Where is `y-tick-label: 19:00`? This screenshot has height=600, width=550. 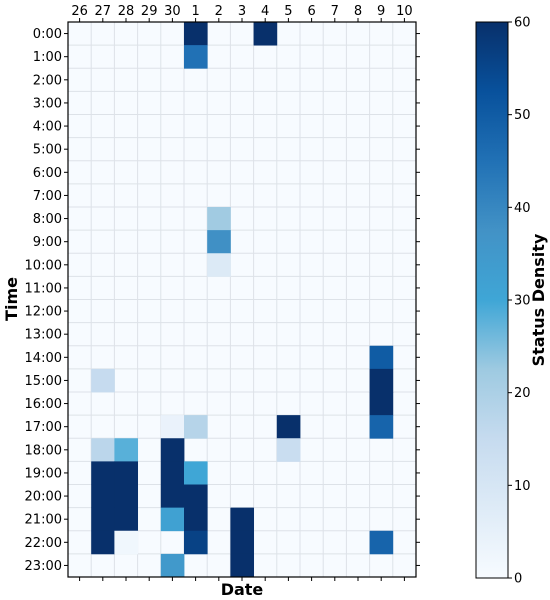 y-tick-label: 19:00 is located at coordinates (43, 473).